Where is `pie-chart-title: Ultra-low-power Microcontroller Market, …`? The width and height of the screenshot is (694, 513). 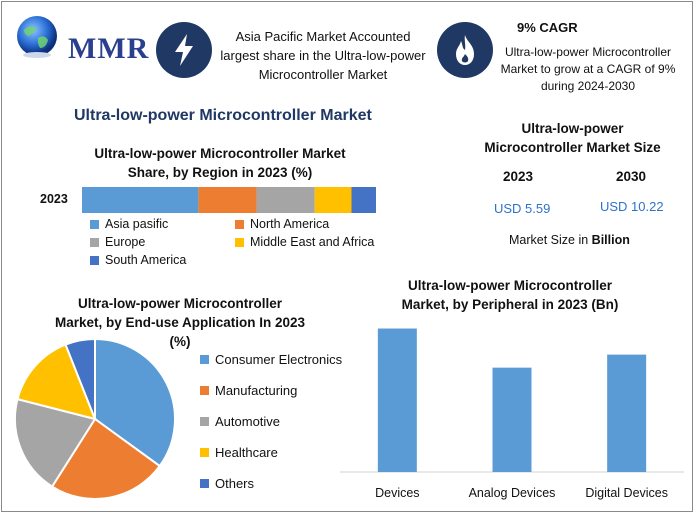
pie-chart-title: Ultra-low-power Microcontroller Market, … is located at coordinates (180, 322).